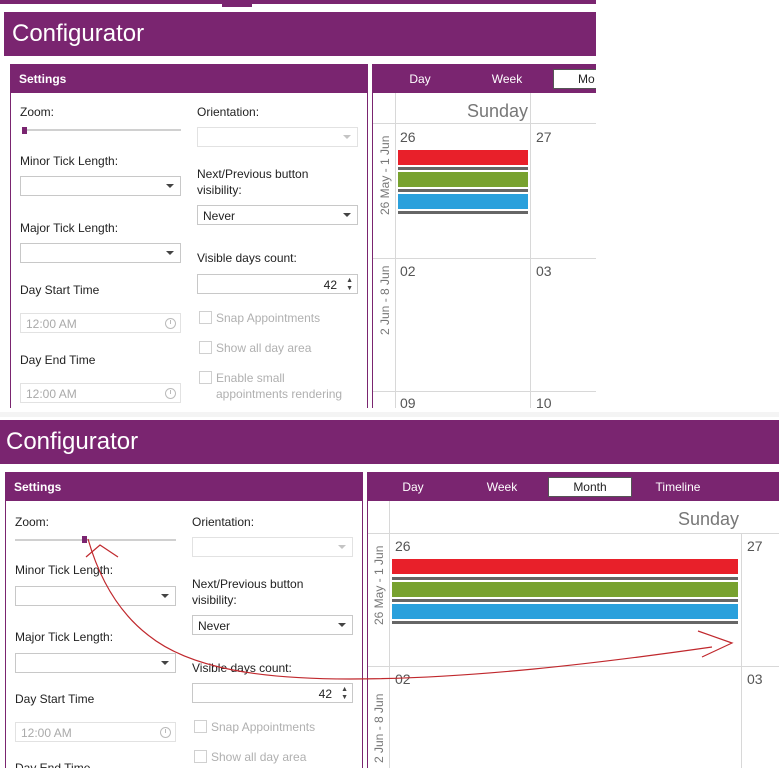 This screenshot has width=779, height=768. Describe the element at coordinates (300, 34) in the screenshot. I see `app-header: Configurator` at that location.